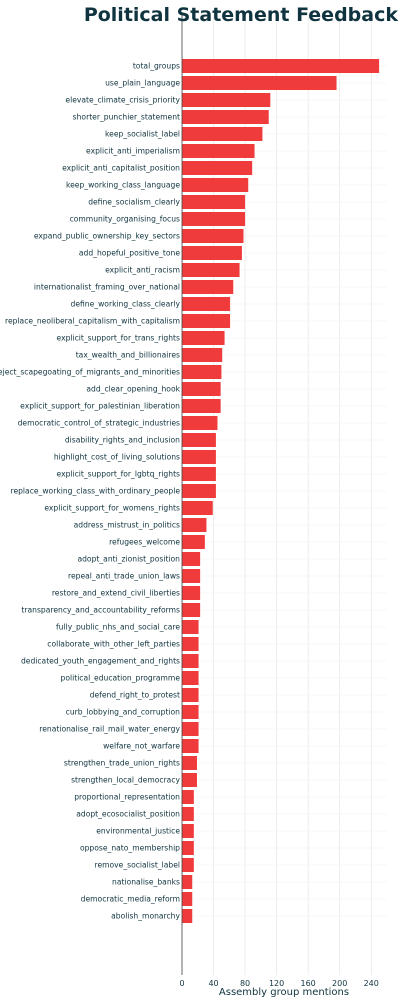  What do you see at coordinates (130, 899) in the screenshot?
I see `category-label: democratic_media_reform` at bounding box center [130, 899].